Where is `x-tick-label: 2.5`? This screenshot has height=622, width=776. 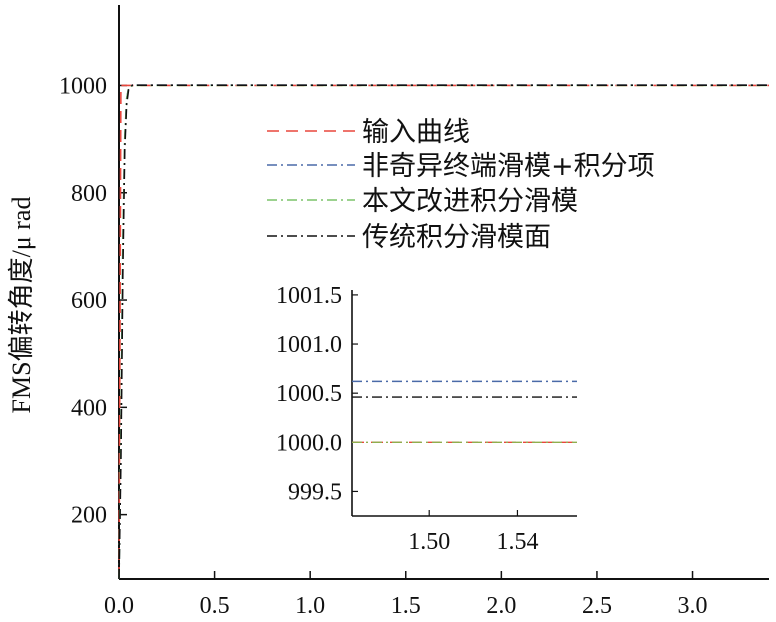
x-tick-label: 2.5 is located at coordinates (597, 606).